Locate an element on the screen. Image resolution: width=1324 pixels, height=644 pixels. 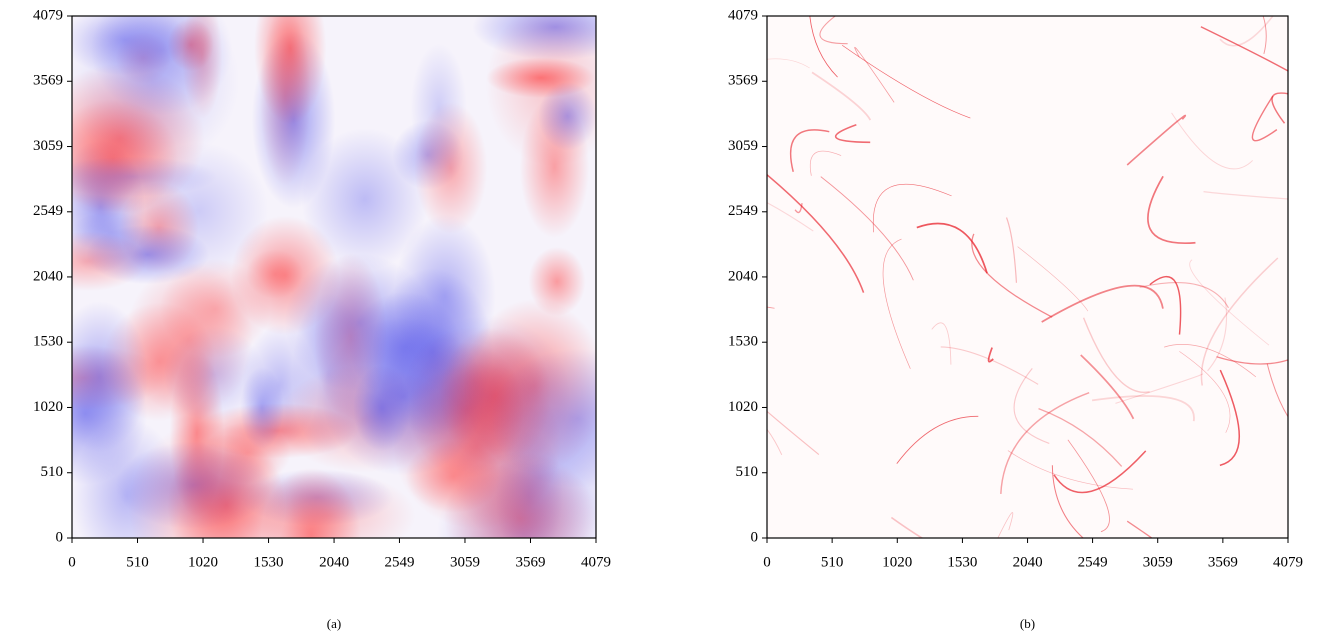
x-tick-label: 2549 is located at coordinates (1093, 562).